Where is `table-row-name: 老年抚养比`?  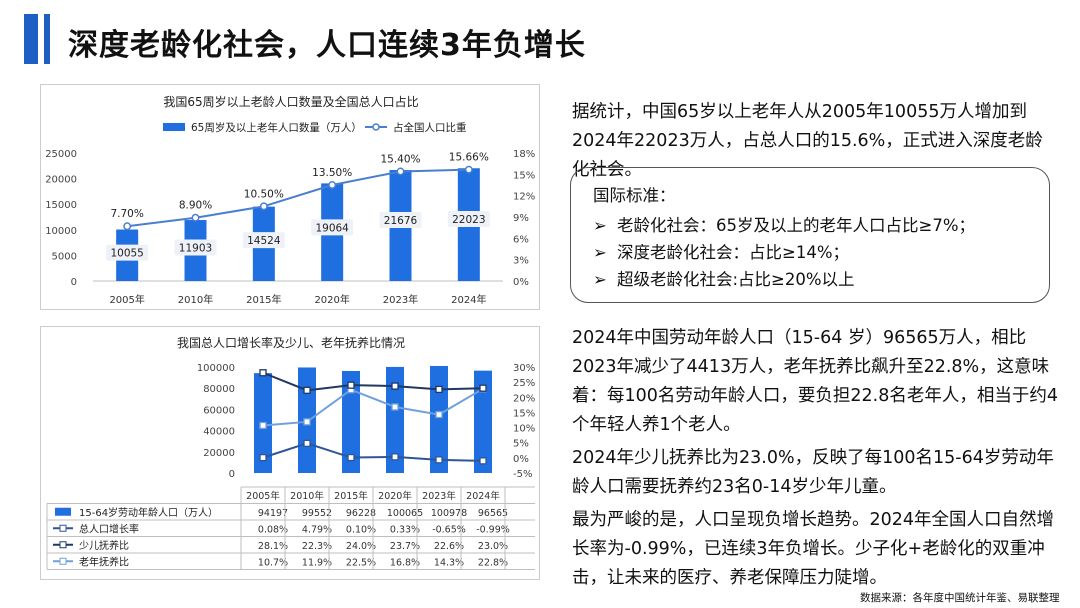
table-row-name: 老年抚养比 is located at coordinates (104, 561).